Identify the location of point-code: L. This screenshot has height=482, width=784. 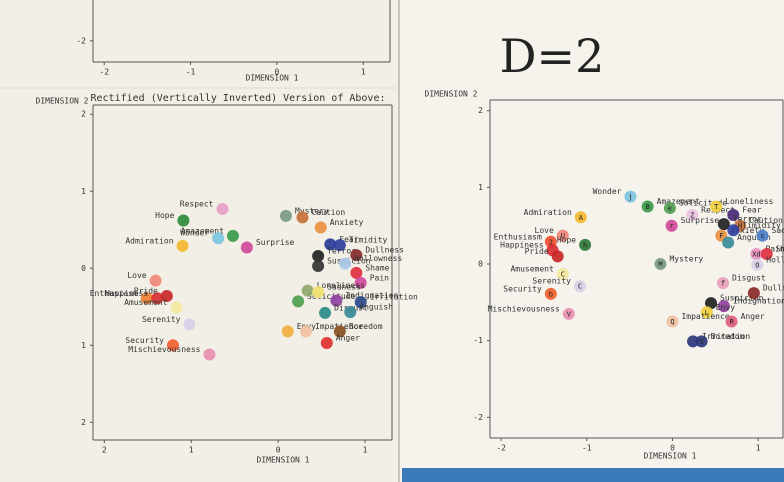
(707, 313).